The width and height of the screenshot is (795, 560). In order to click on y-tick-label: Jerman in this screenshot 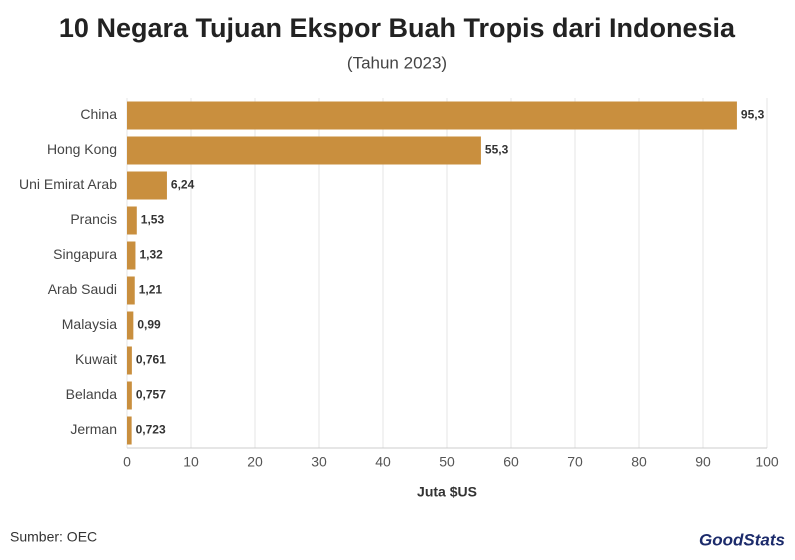, I will do `click(93, 429)`.